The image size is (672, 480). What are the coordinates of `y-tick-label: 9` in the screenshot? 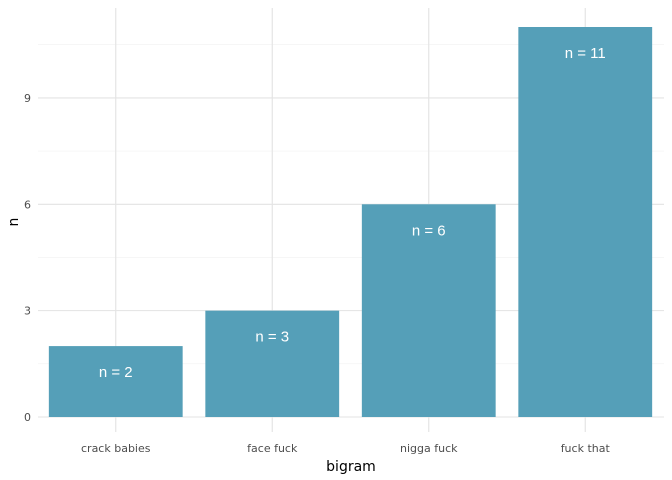 It's located at (27, 98).